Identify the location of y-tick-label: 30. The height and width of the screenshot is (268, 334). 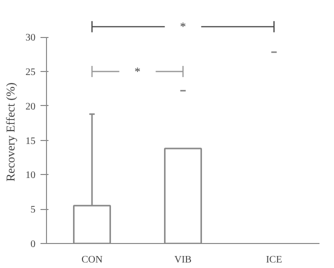
(31, 38).